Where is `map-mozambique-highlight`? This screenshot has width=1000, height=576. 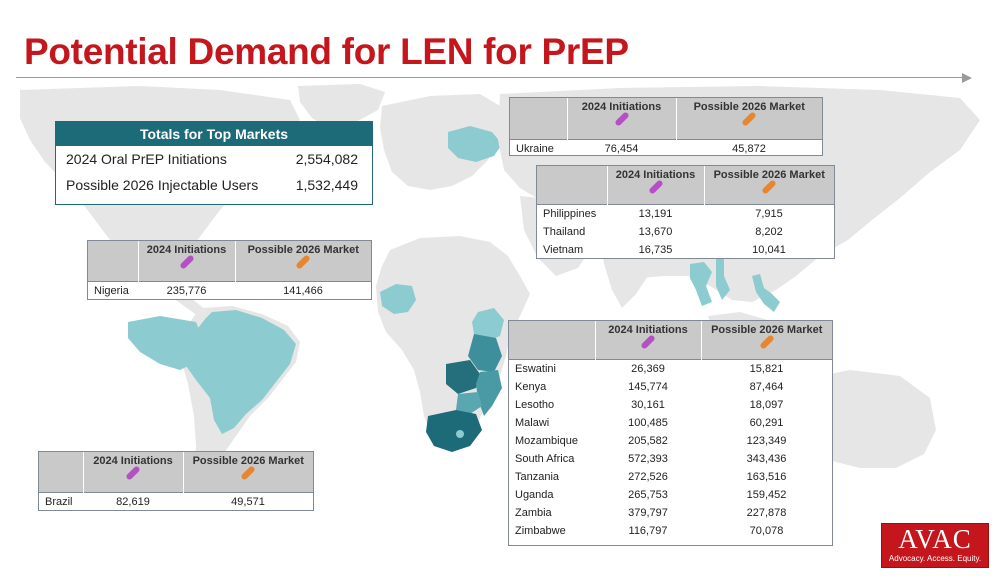 map-mozambique-highlight is located at coordinates (489, 393).